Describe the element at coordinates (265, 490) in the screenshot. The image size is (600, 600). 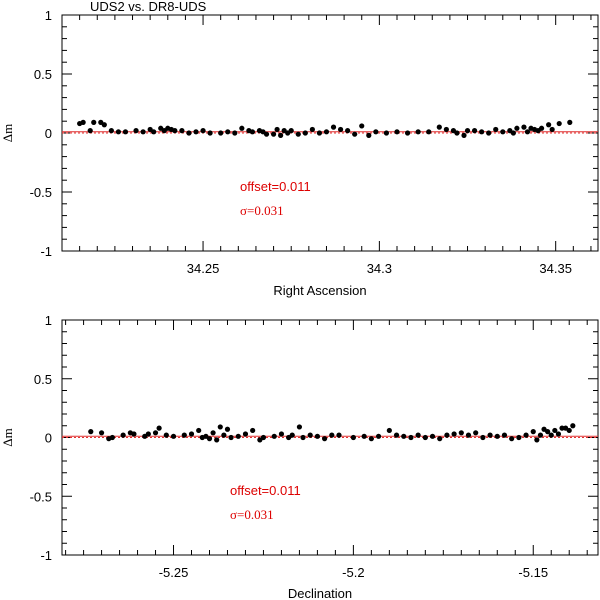
I see `offset-annotation: offset=0.011` at that location.